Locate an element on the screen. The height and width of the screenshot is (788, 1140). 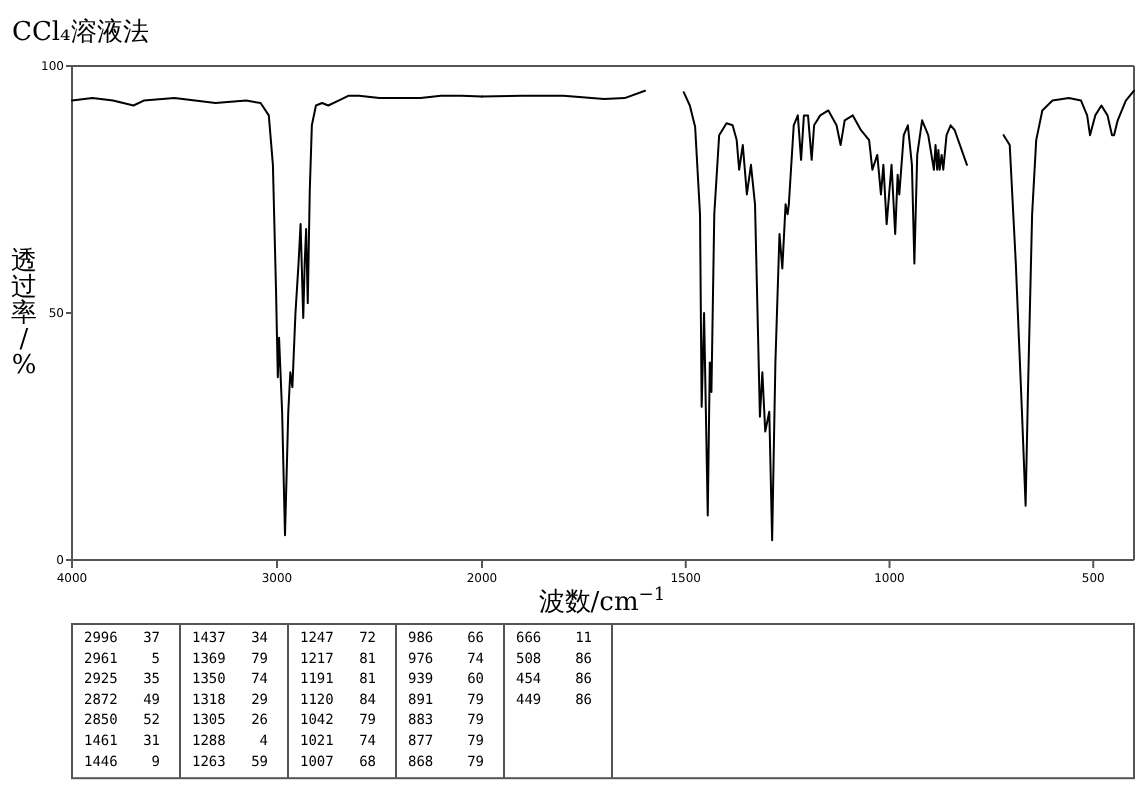
y-axis-title: 透过率/% is located at coordinates (24, 314).